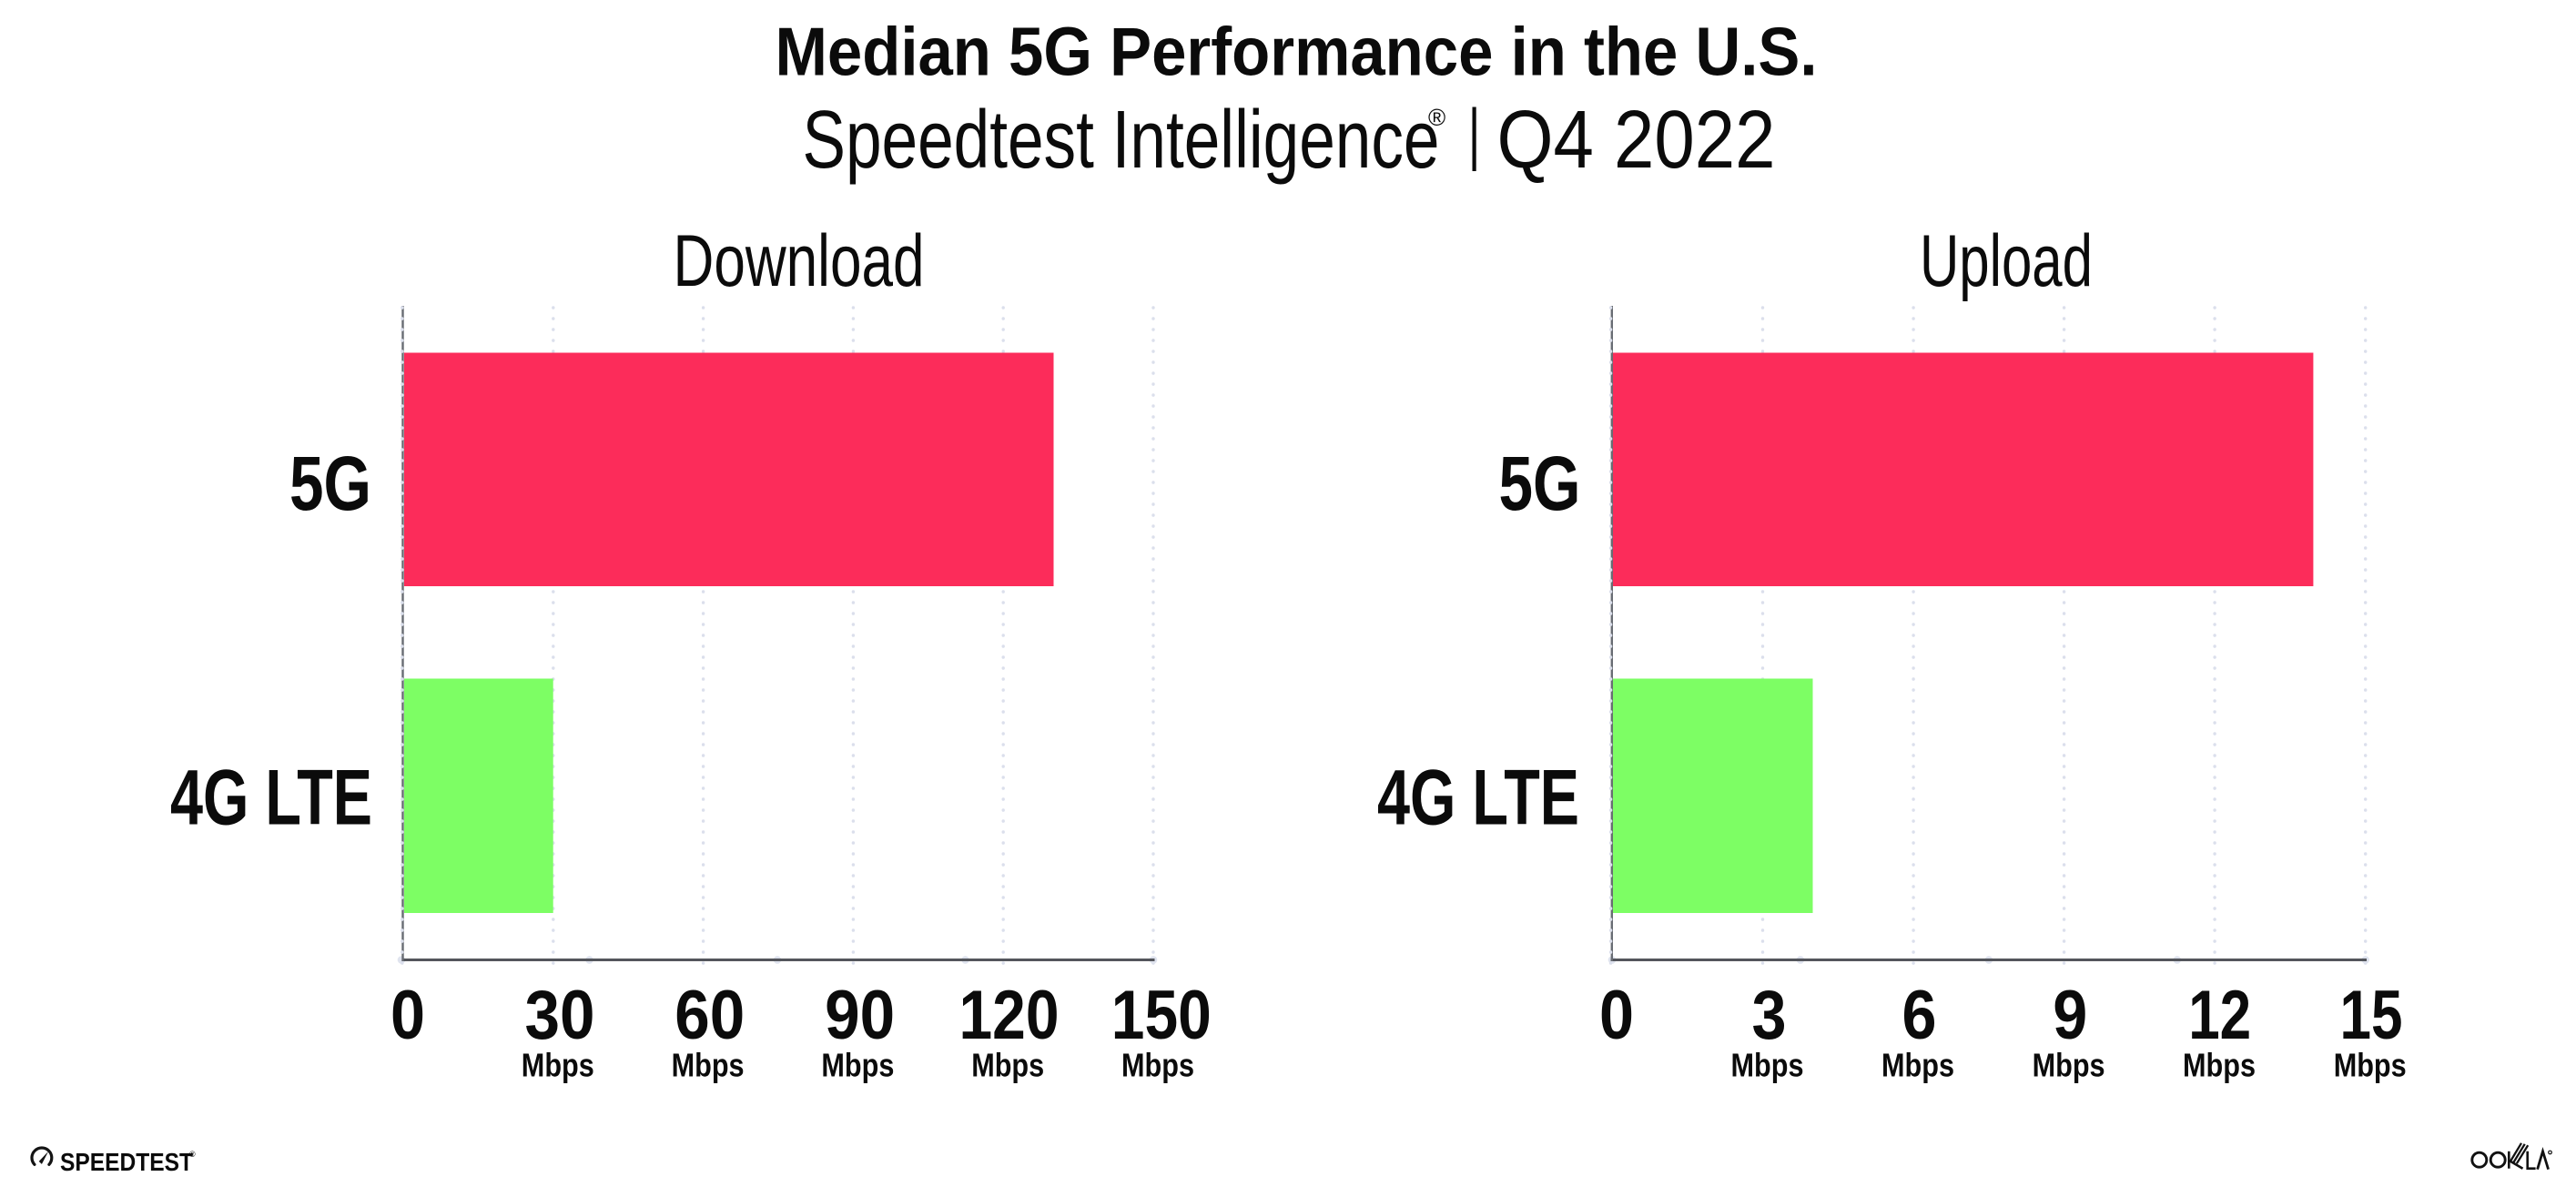 The width and height of the screenshot is (2576, 1197). What do you see at coordinates (560, 1015) in the screenshot?
I see `svg-text: 30` at bounding box center [560, 1015].